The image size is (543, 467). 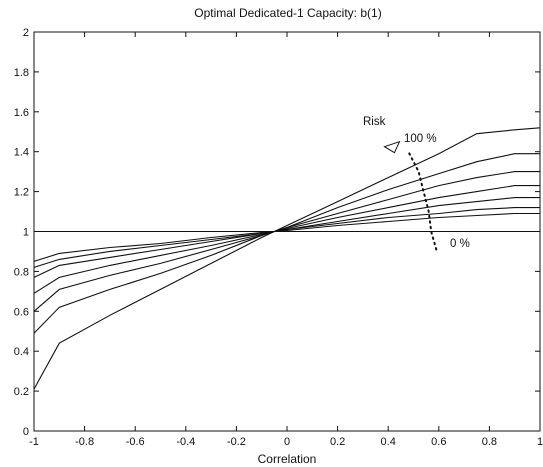 What do you see at coordinates (422, 200) in the screenshot?
I see `risk-direction-arrow` at bounding box center [422, 200].